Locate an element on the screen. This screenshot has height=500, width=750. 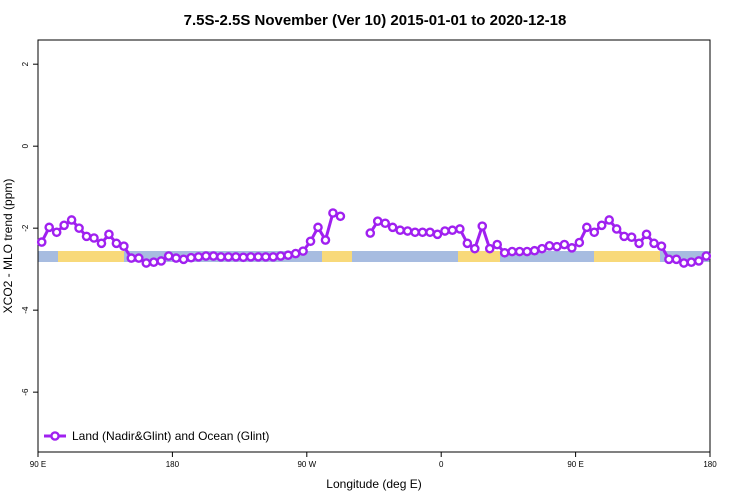
y-tick-label: 2 is located at coordinates (25, 63).